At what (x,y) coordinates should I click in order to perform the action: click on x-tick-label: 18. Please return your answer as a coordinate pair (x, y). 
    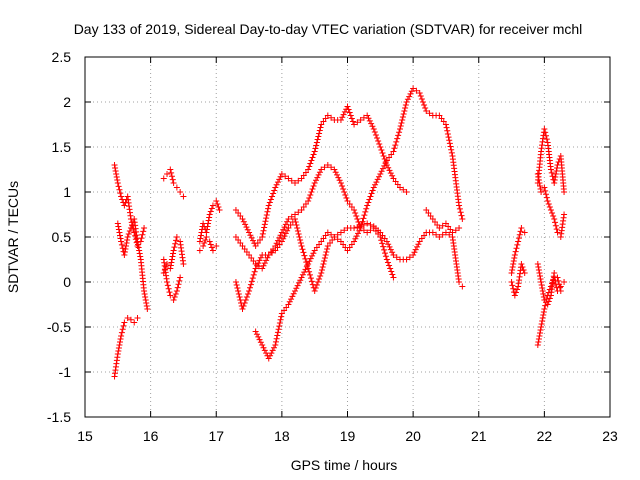
    Looking at the image, I should click on (282, 436).